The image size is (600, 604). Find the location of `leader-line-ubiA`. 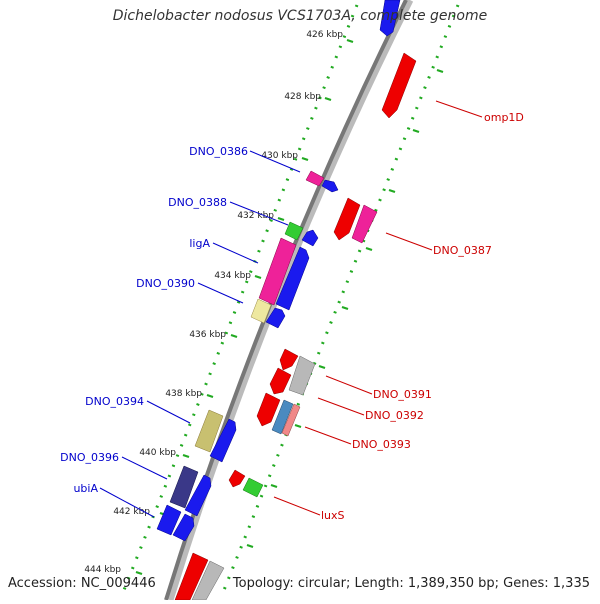

leader-line-ubiA is located at coordinates (127, 502).